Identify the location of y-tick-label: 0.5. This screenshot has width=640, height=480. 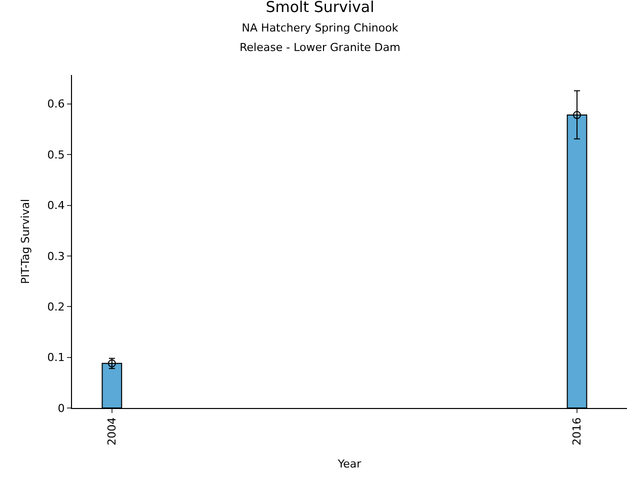
(56, 155).